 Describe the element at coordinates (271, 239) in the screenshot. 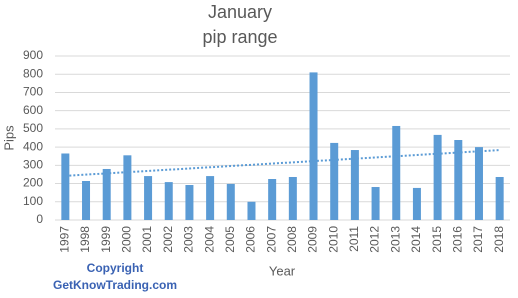

I see `x-tick-label: 2007` at that location.